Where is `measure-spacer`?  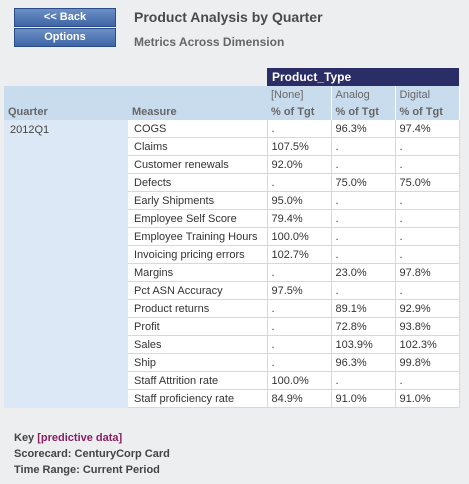
measure-spacer is located at coordinates (197, 94).